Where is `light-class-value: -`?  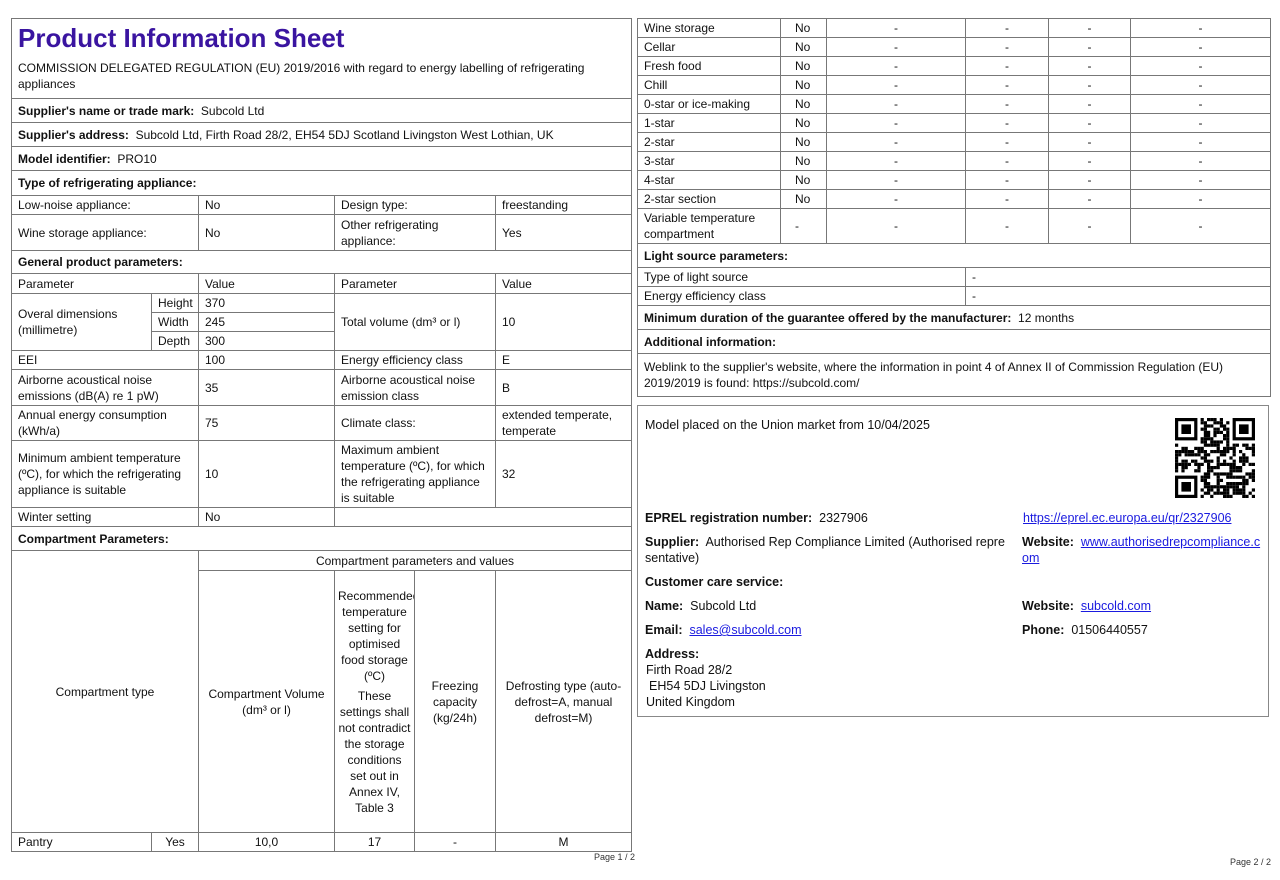
light-class-value: - is located at coordinates (1118, 296).